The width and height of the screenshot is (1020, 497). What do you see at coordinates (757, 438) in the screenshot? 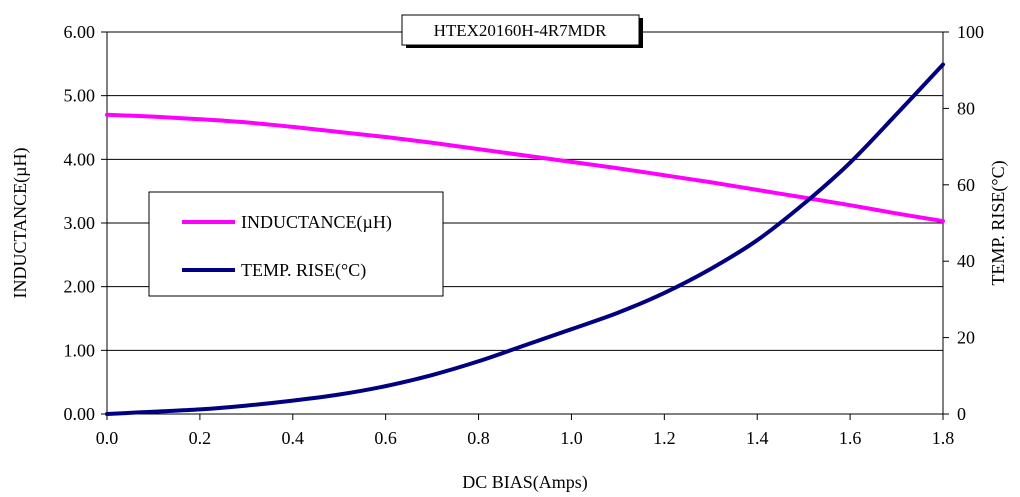
I see `x-tick-label: 1.4` at bounding box center [757, 438].